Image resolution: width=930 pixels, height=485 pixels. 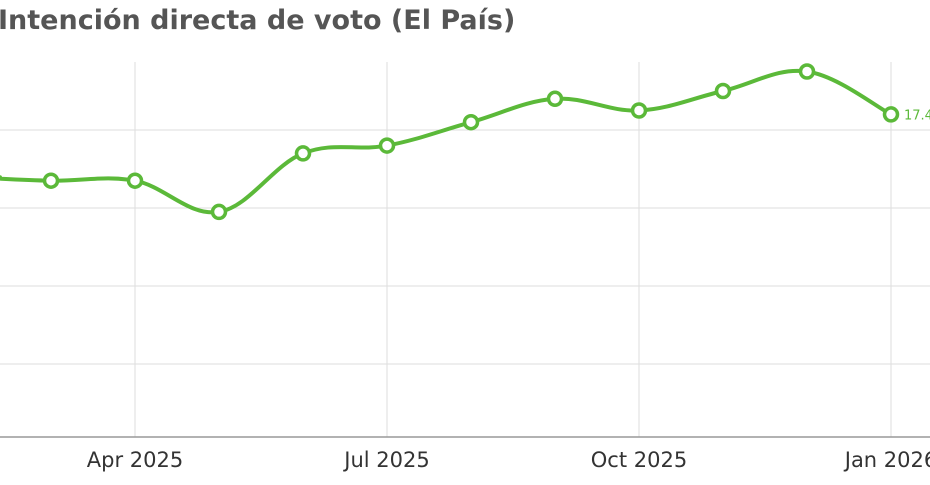 I want to click on x-tick-label: Jan 2026, so click(x=886, y=460).